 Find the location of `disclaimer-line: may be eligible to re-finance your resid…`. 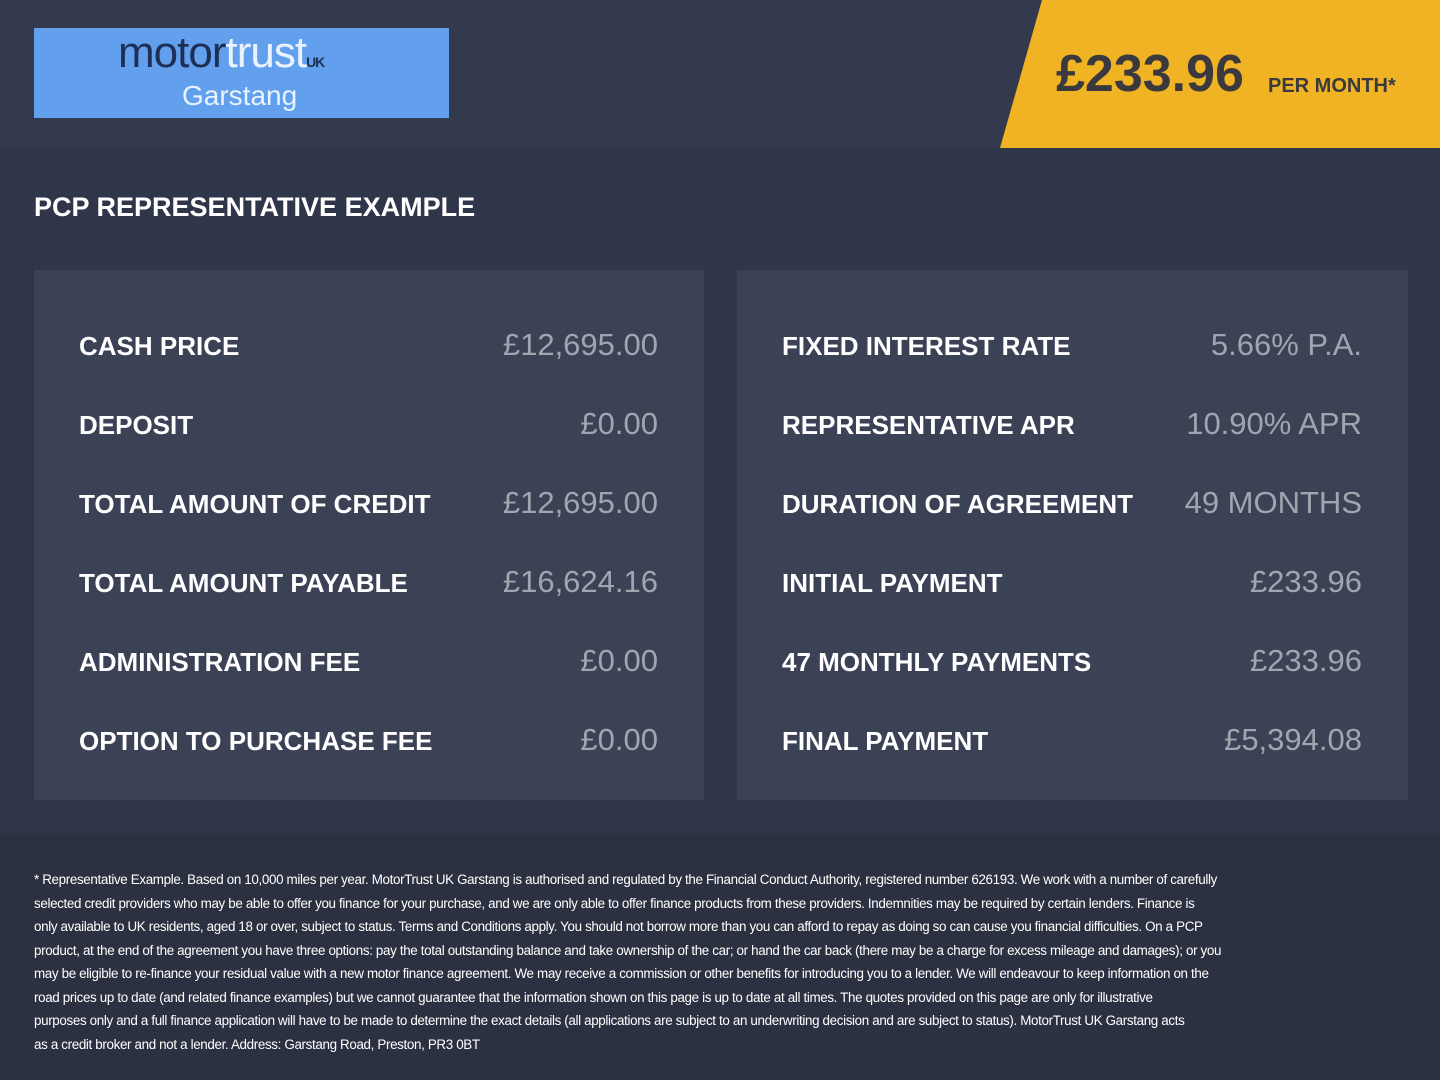

disclaimer-line: may be eligible to re-finance your resid… is located at coordinates (621, 973).